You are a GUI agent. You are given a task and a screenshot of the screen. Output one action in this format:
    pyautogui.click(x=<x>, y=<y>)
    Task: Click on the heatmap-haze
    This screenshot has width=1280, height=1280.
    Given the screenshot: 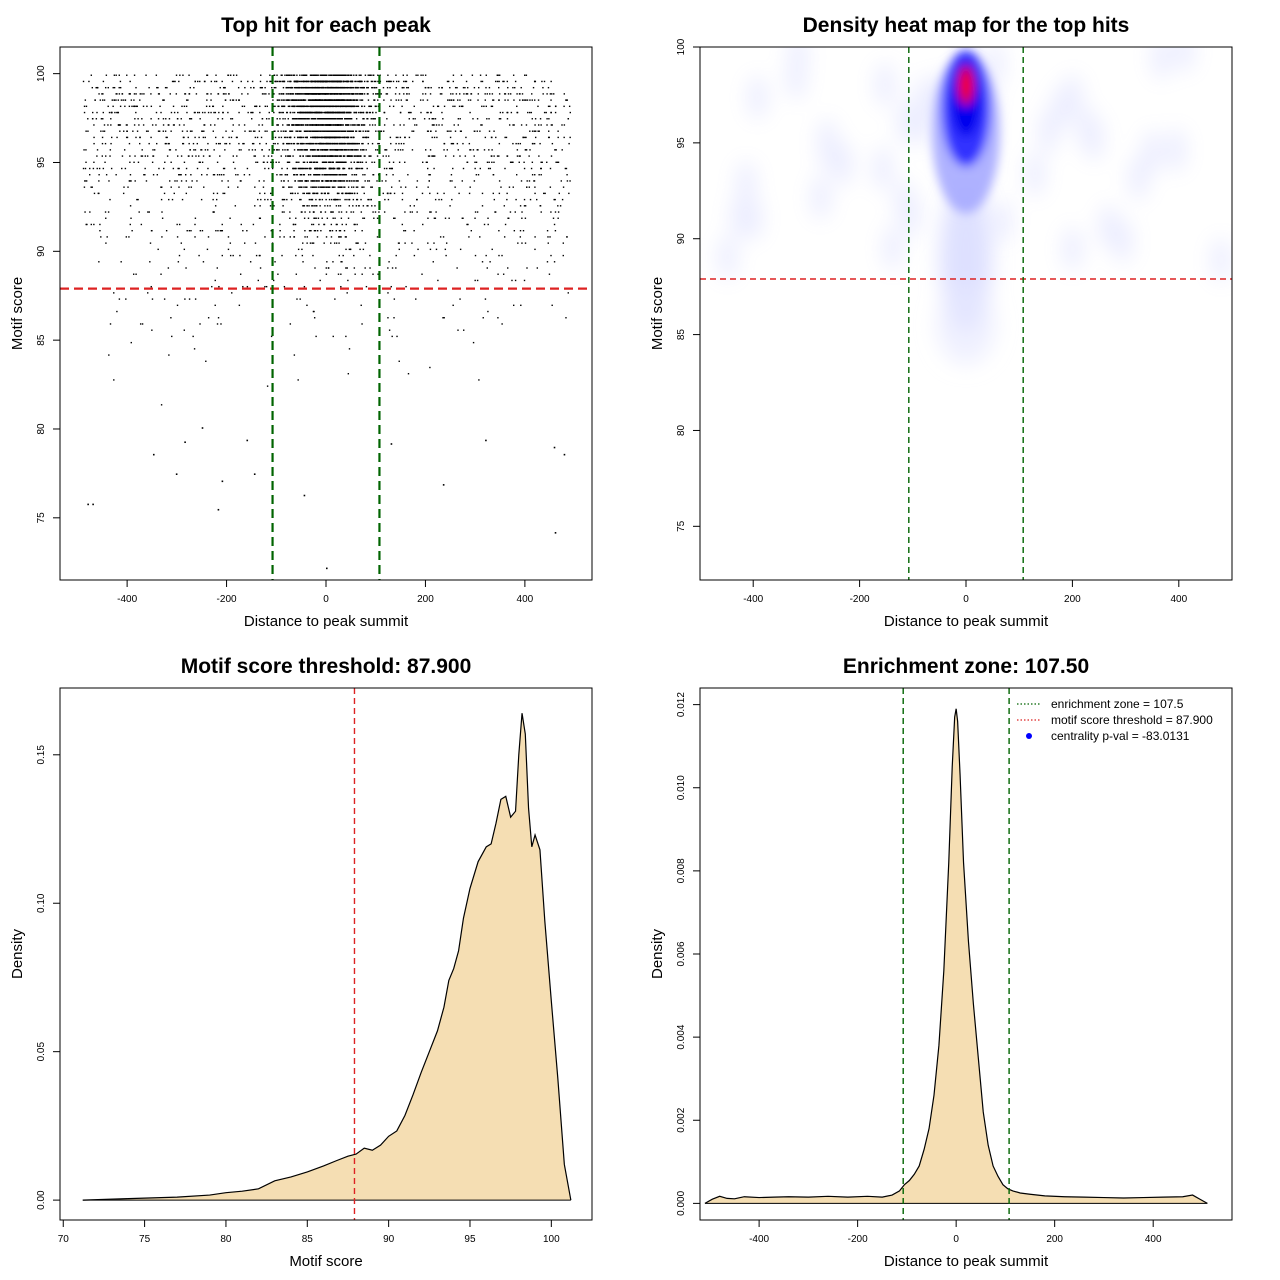 What is the action you would take?
    pyautogui.click(x=974, y=164)
    